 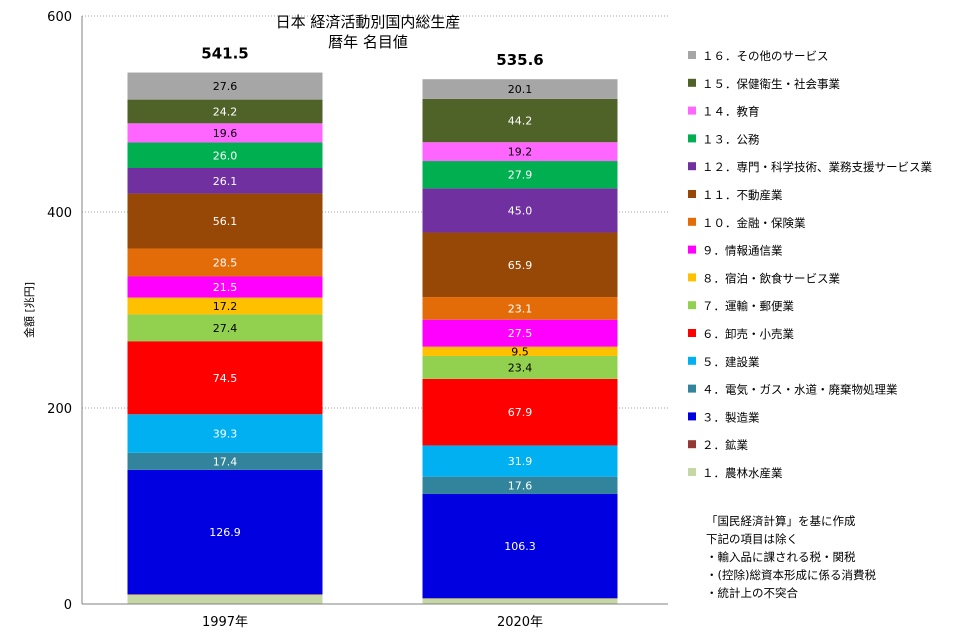 What do you see at coordinates (224, 54) in the screenshot?
I see `total-label: 541.5` at bounding box center [224, 54].